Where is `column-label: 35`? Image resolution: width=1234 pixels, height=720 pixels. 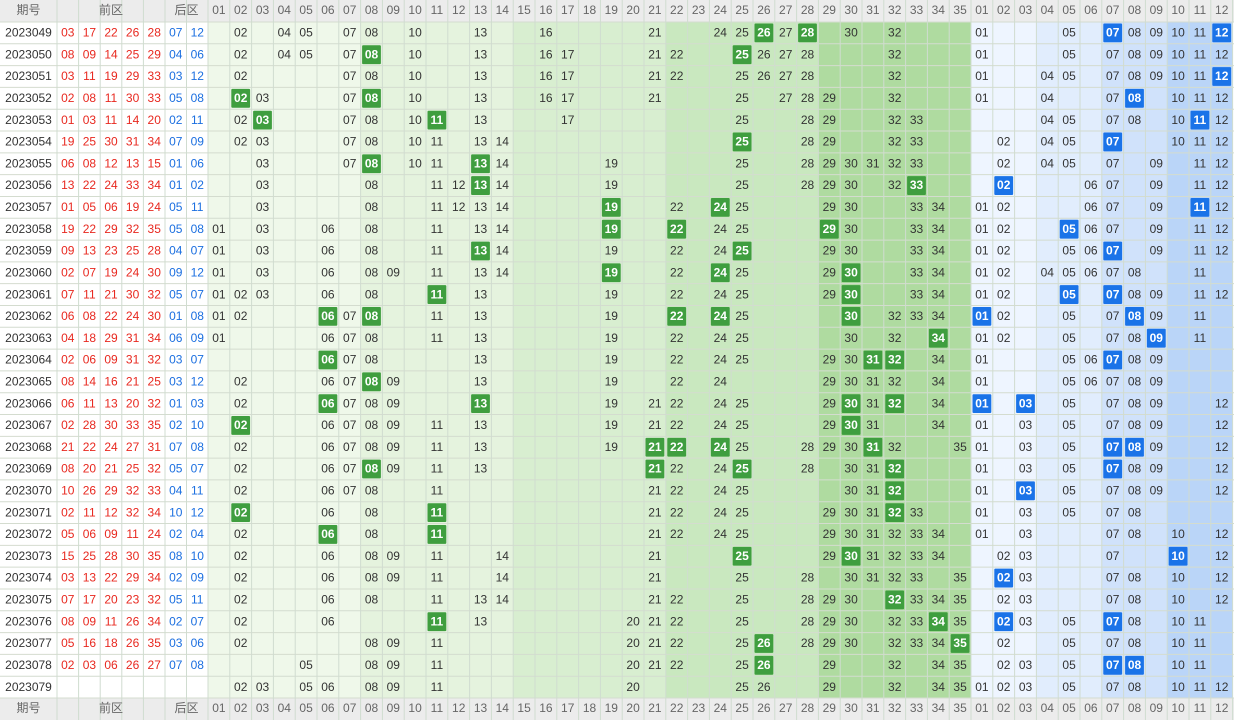
column-label: 35 is located at coordinates (960, 708).